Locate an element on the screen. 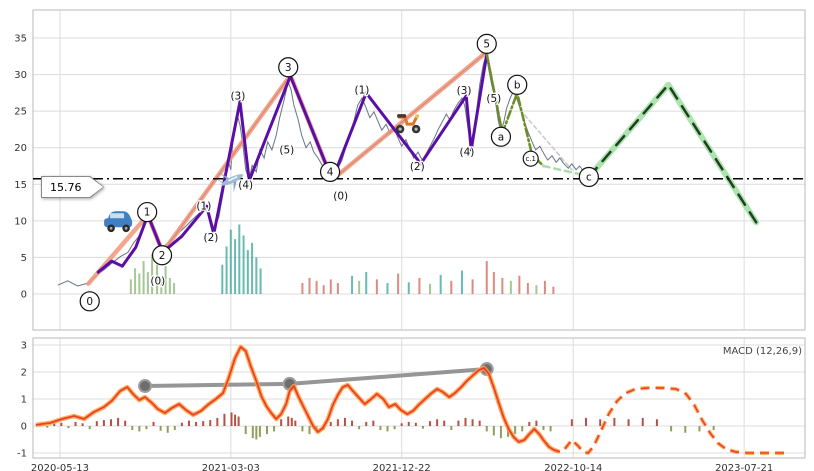 The image size is (814, 471). scooter-icon is located at coordinates (408, 124).